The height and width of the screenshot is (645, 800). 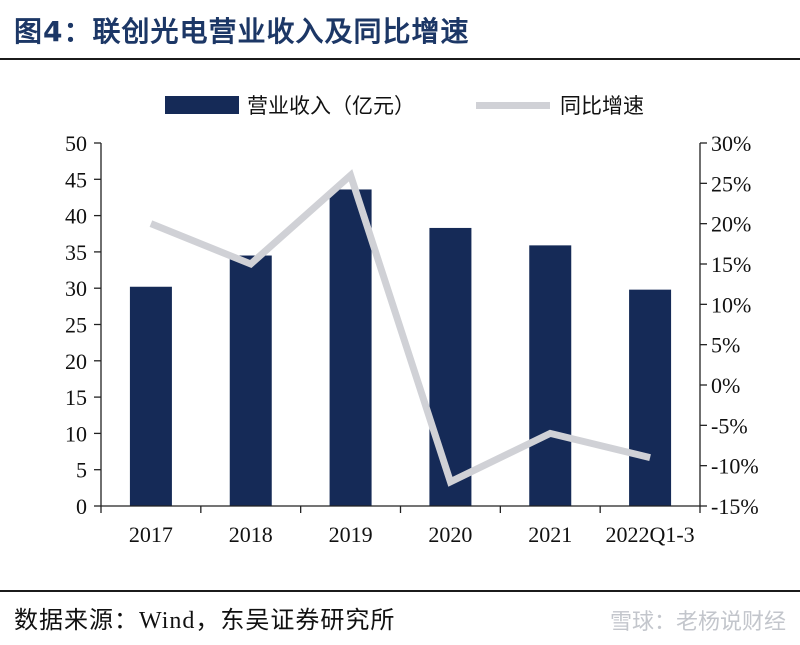 What do you see at coordinates (81, 506) in the screenshot?
I see `left-tick-label-0: 0` at bounding box center [81, 506].